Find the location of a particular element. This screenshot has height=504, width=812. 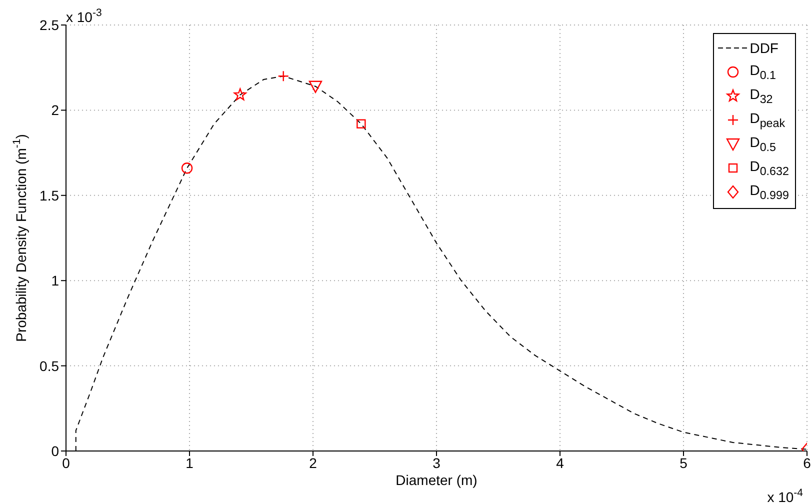

x-tick-label: 4 is located at coordinates (560, 462).